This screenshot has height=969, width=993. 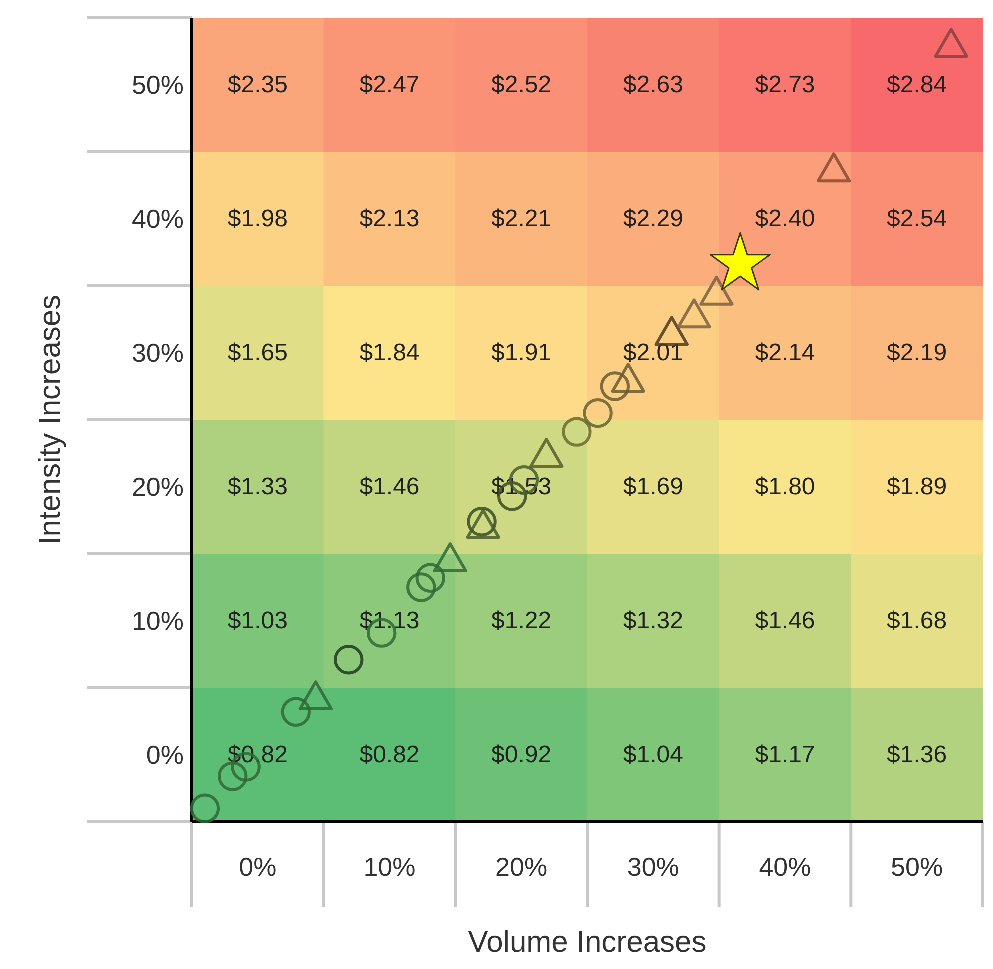 I want to click on data-label: $2.84, so click(x=917, y=85).